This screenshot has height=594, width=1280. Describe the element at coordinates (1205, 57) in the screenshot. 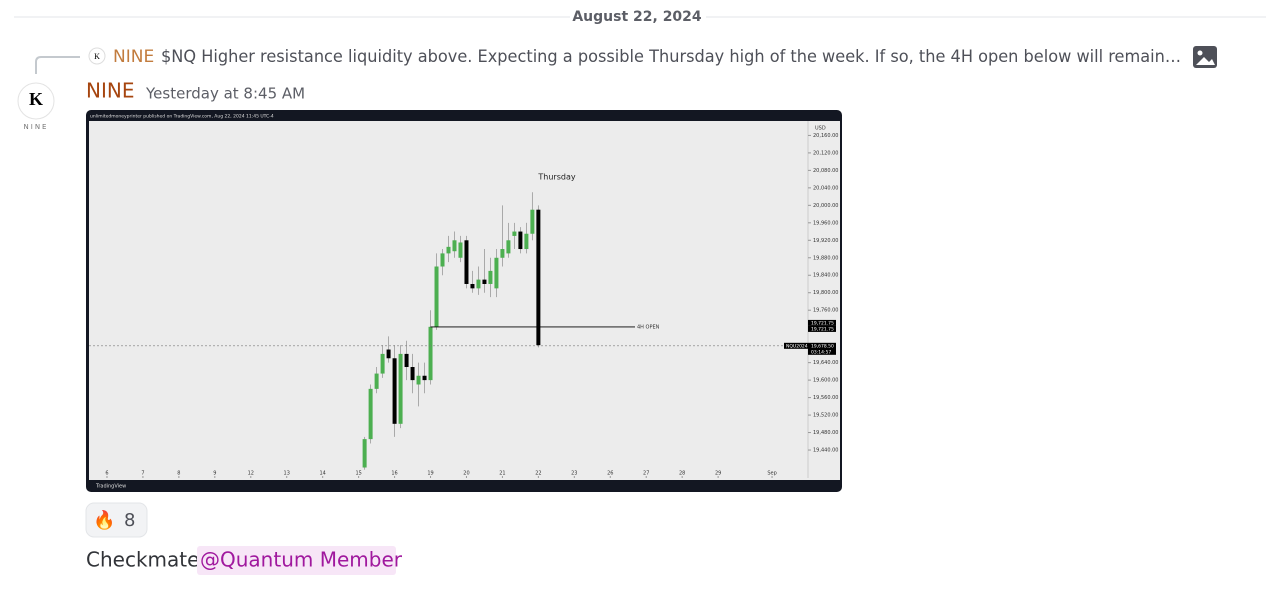

I see `image-icon` at that location.